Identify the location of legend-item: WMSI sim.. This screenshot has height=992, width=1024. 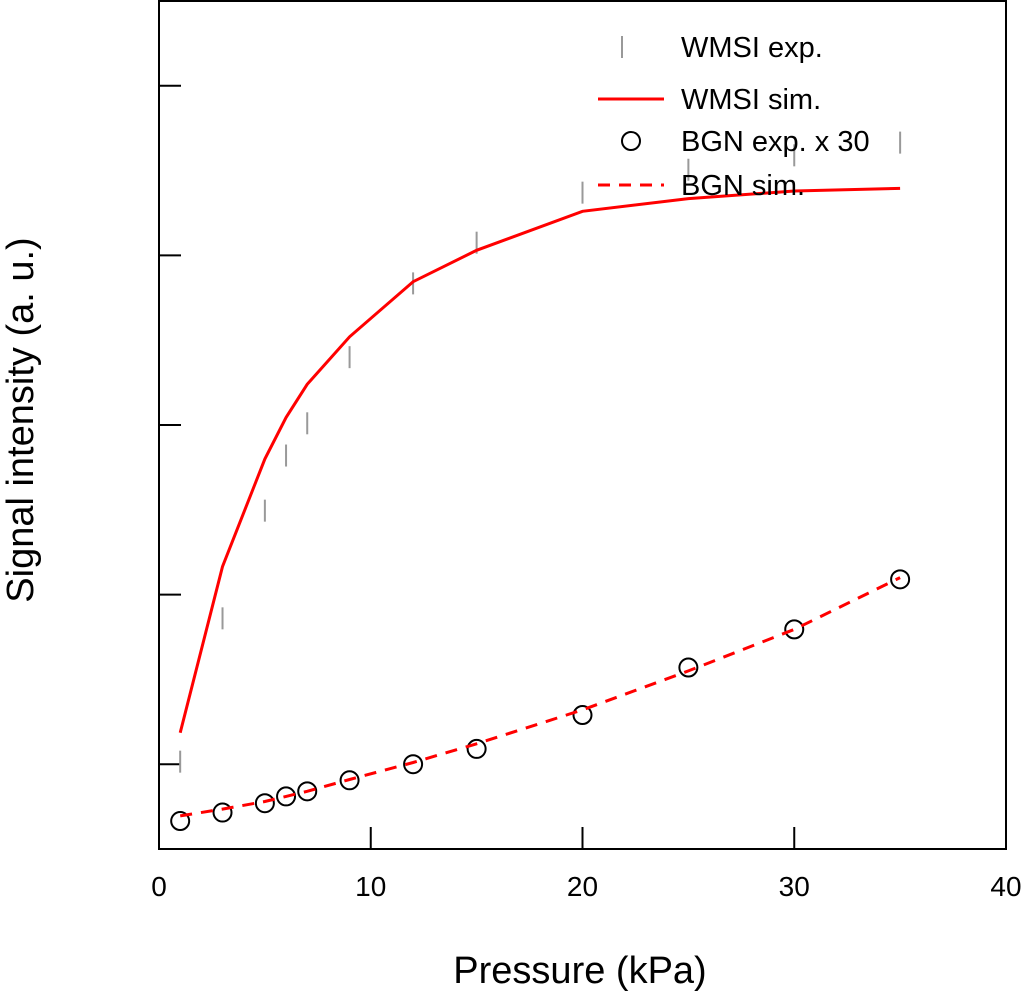
(709, 100).